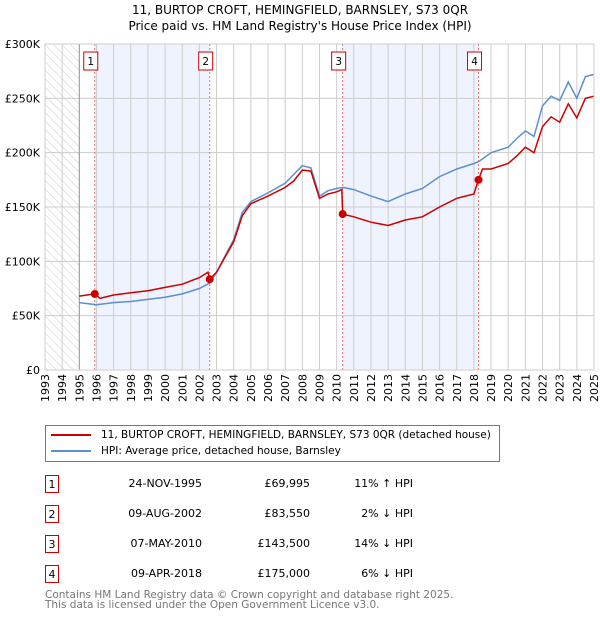 This screenshot has width=600, height=620. I want to click on sale-price: £83,550, so click(287, 513).